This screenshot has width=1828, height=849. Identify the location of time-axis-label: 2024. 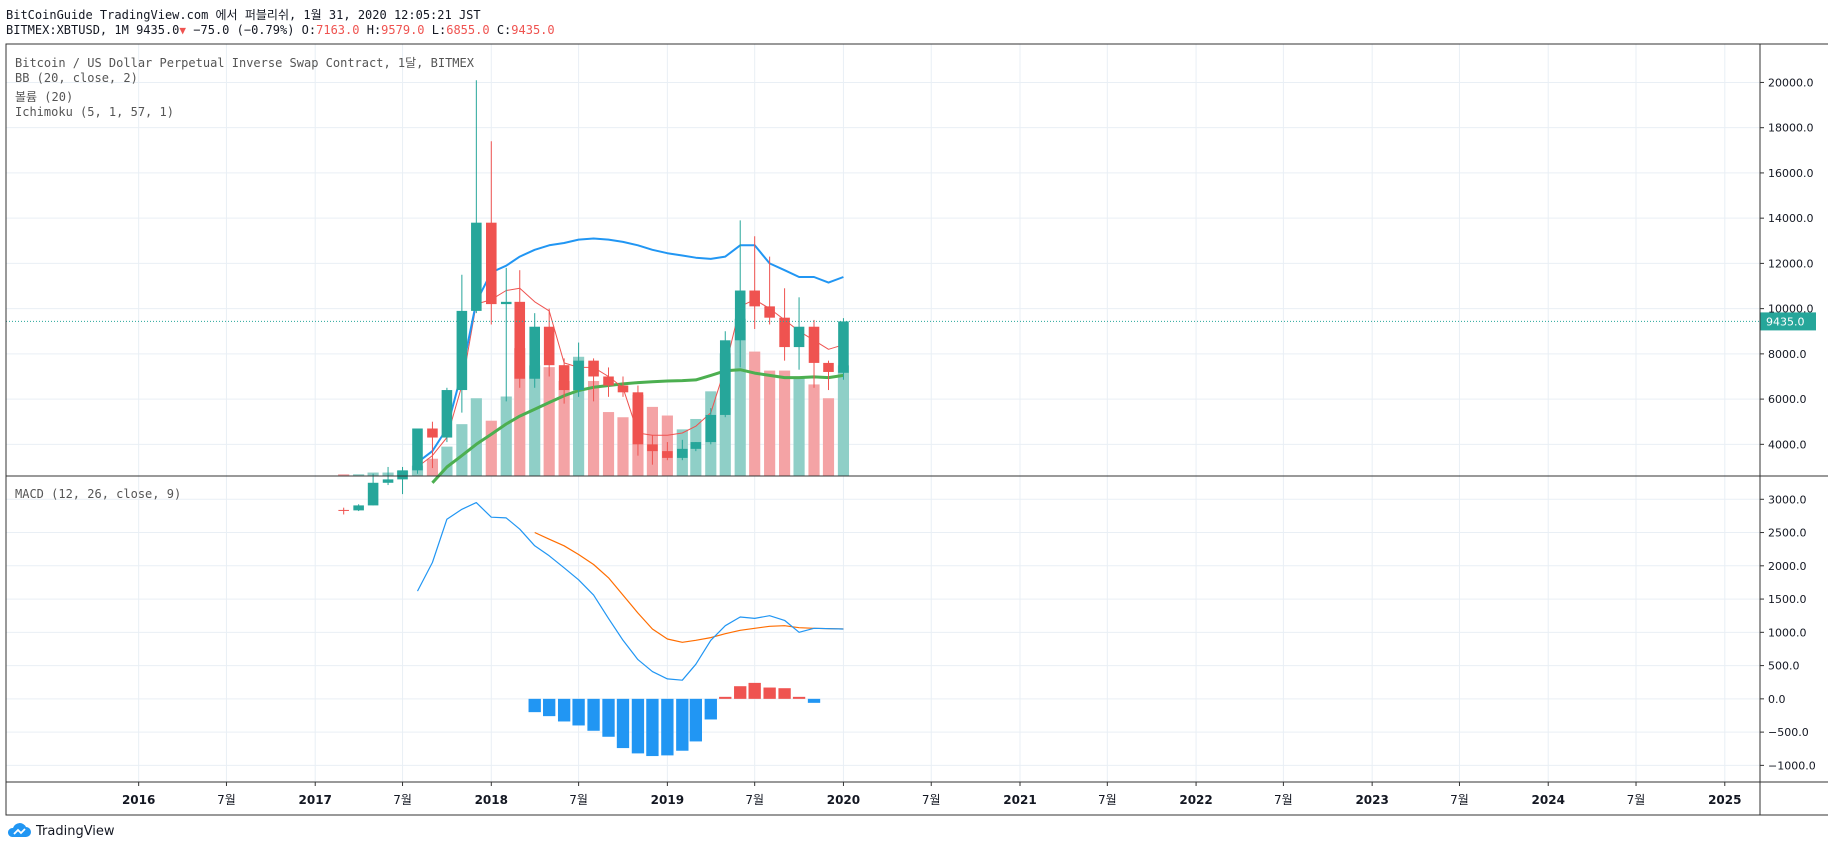
(1548, 800).